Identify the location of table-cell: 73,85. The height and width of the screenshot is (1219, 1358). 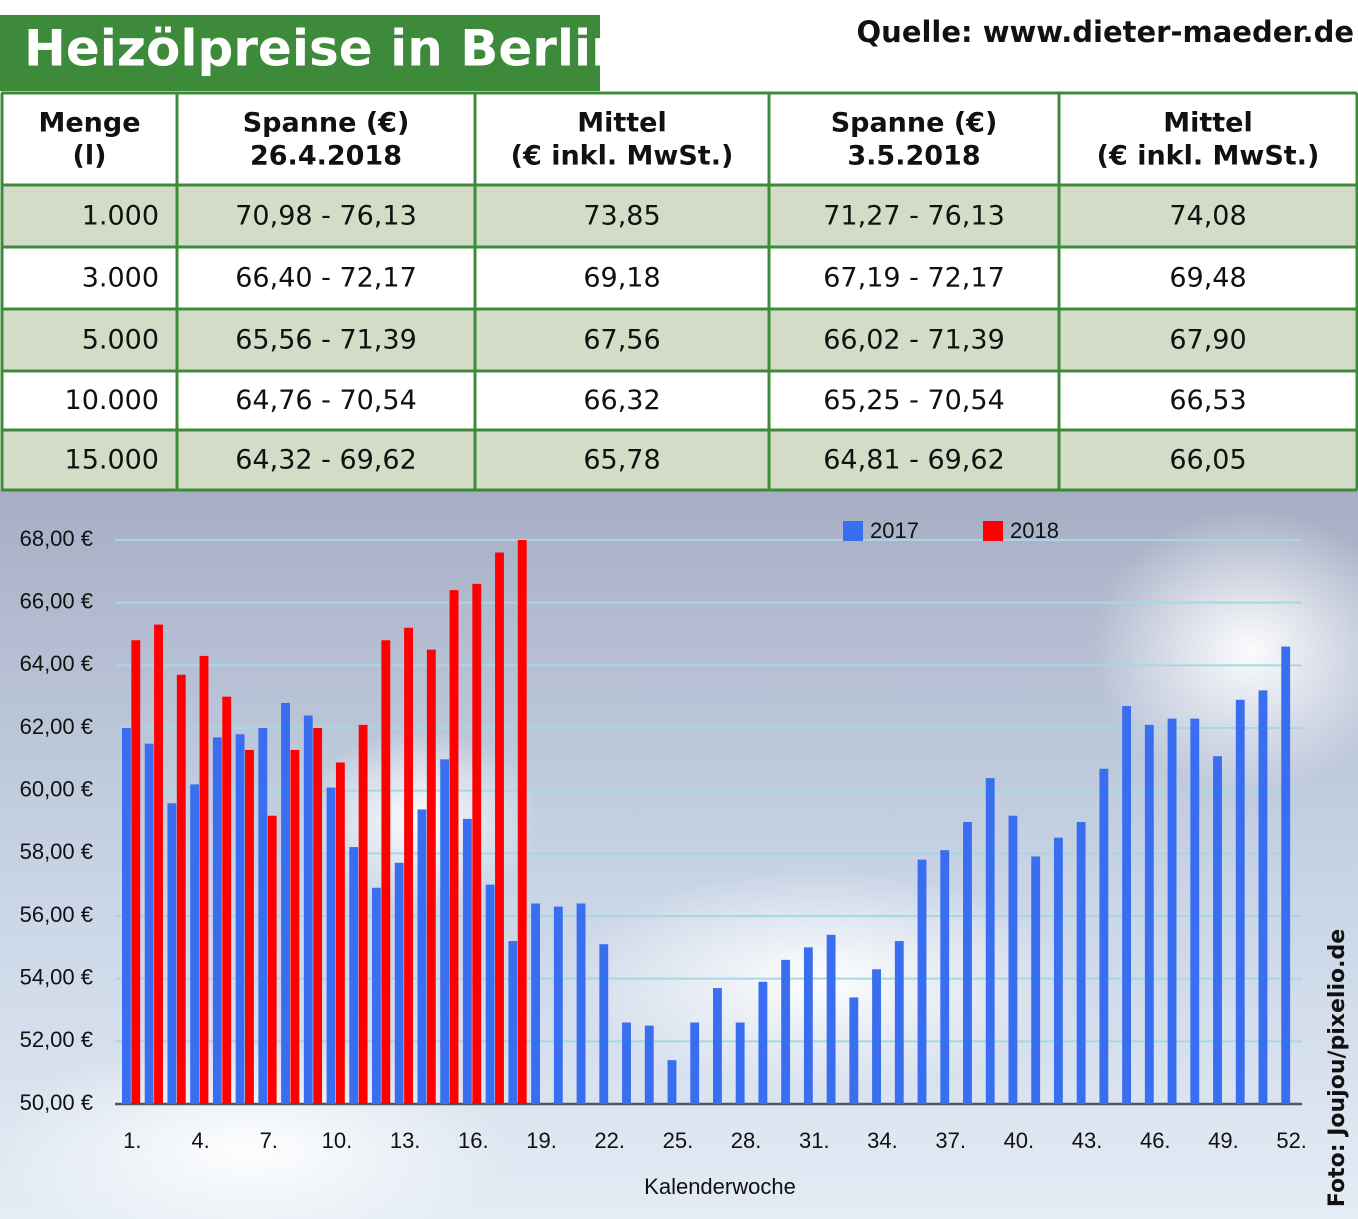
(621, 216).